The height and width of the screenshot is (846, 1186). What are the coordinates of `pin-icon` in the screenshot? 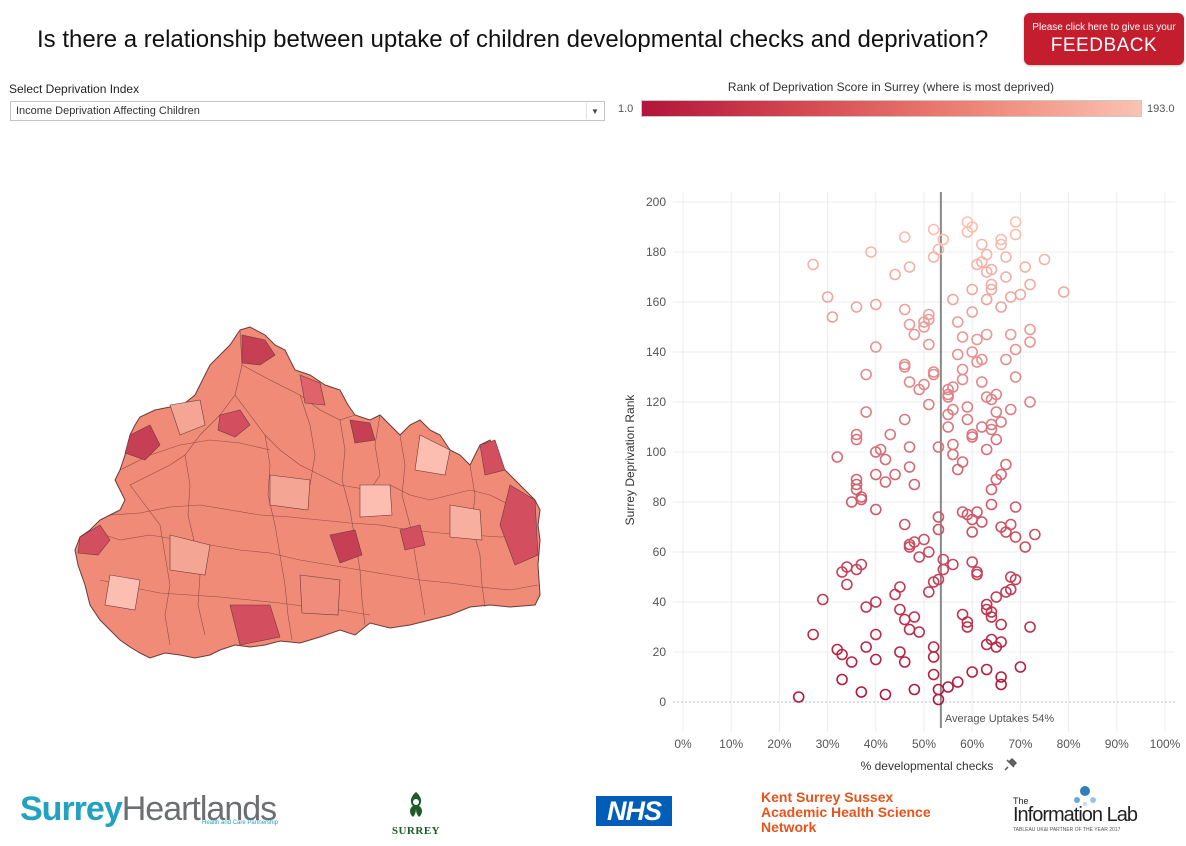 It's located at (1011, 764).